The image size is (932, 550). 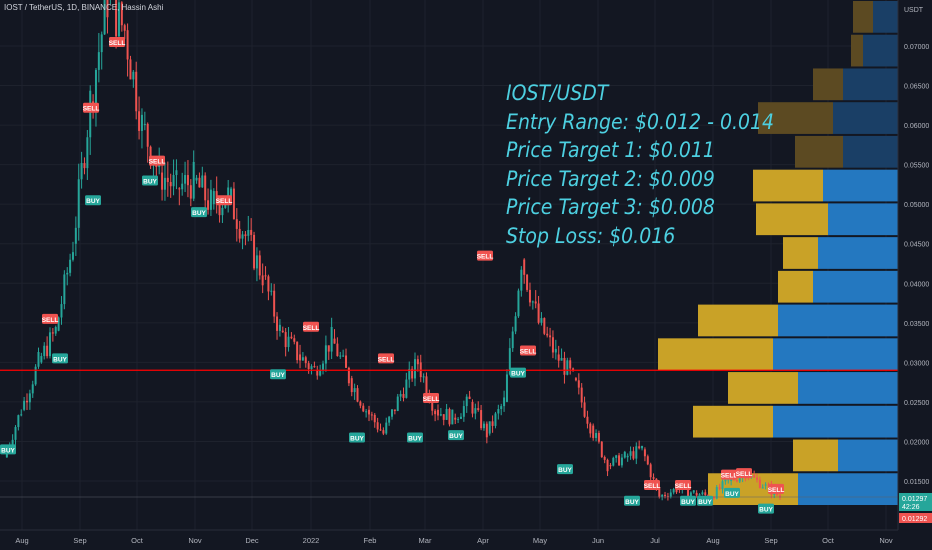 I want to click on time-axis-tick: 2022, so click(x=311, y=540).